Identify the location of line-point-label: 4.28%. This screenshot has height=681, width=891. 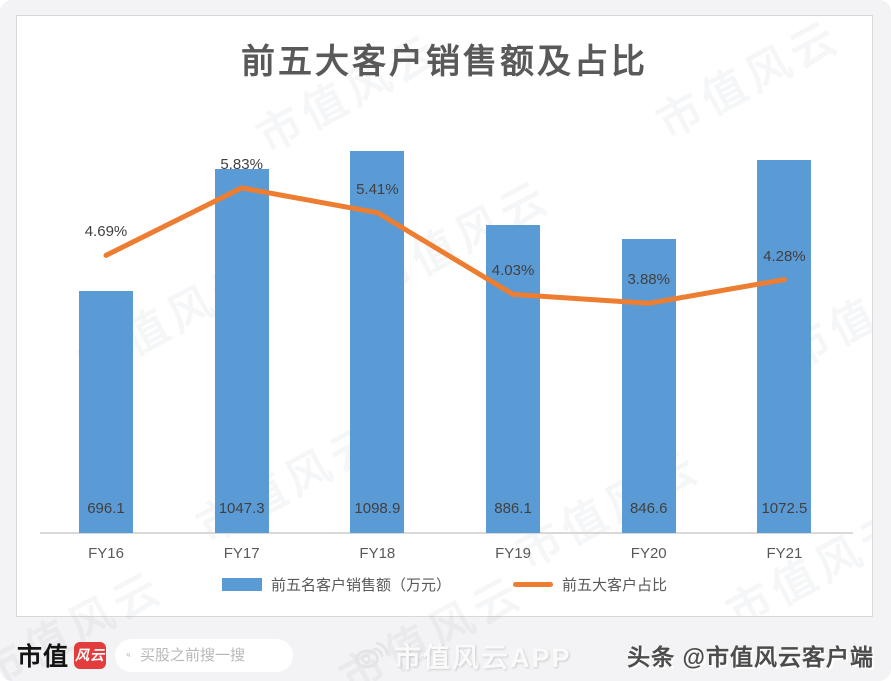
(784, 256).